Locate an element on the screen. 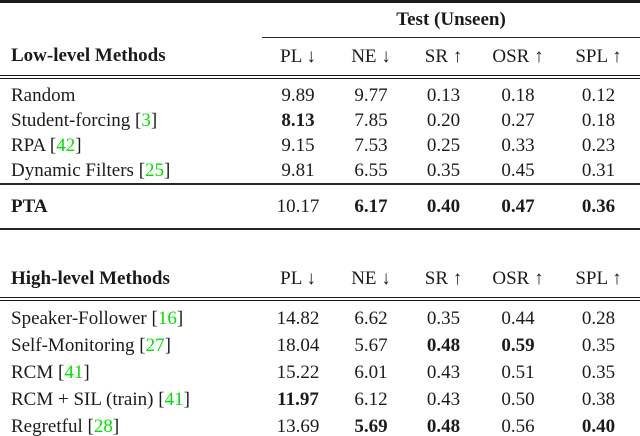 Image resolution: width=640 pixels, height=436 pixels. value-cell-pl: 15.22 is located at coordinates (298, 372).